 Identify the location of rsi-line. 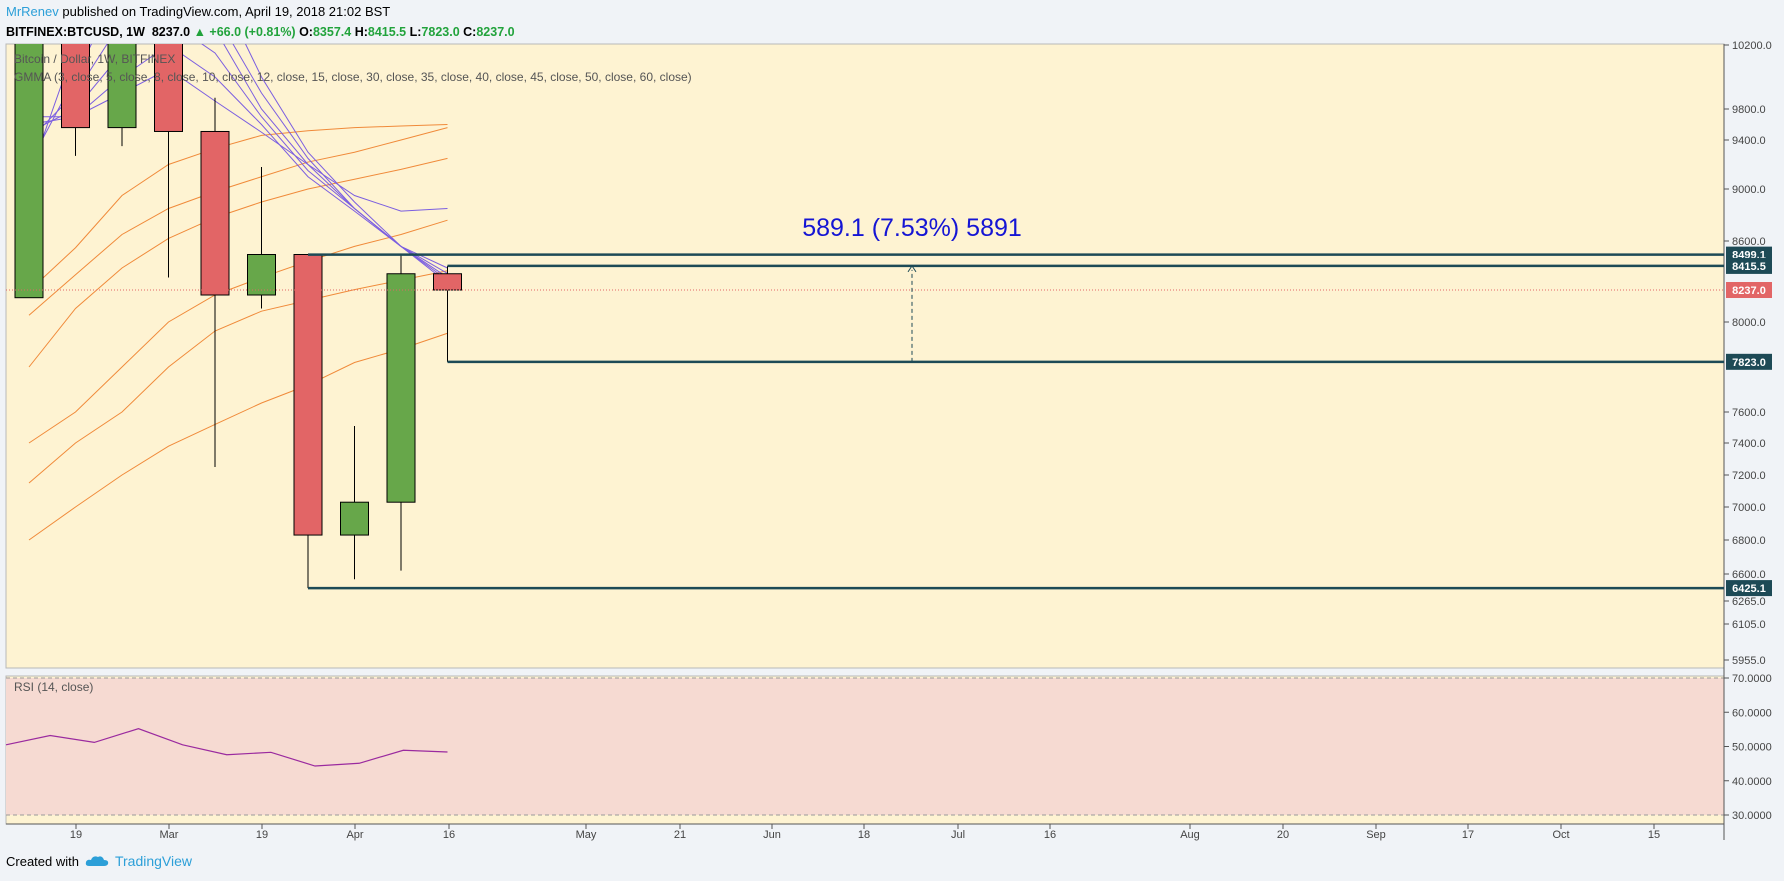
(226, 747).